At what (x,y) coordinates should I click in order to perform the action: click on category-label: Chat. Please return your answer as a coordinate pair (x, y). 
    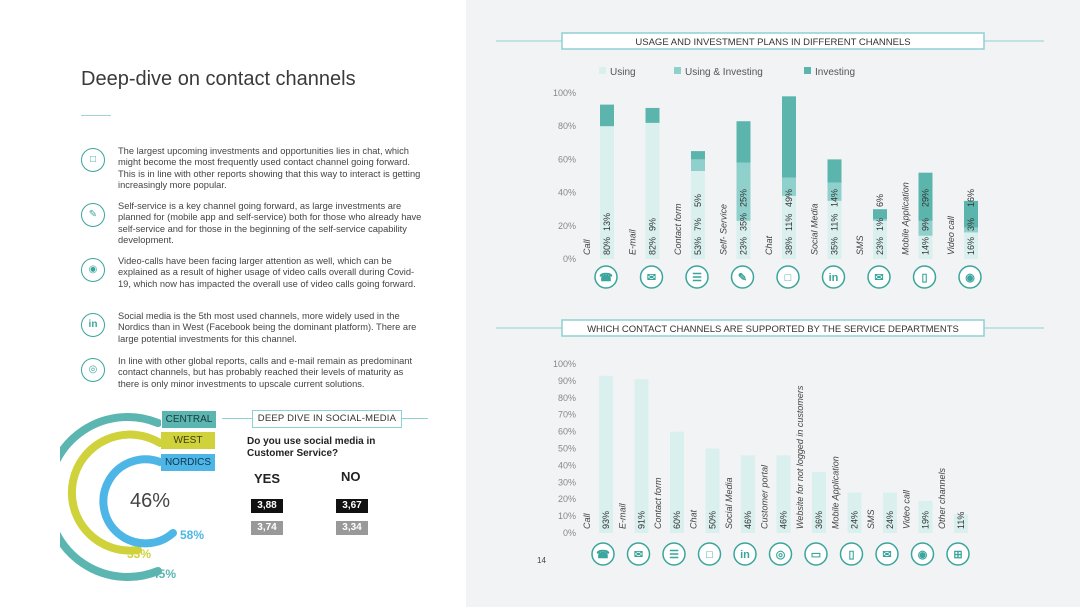
    Looking at the image, I should click on (769, 245).